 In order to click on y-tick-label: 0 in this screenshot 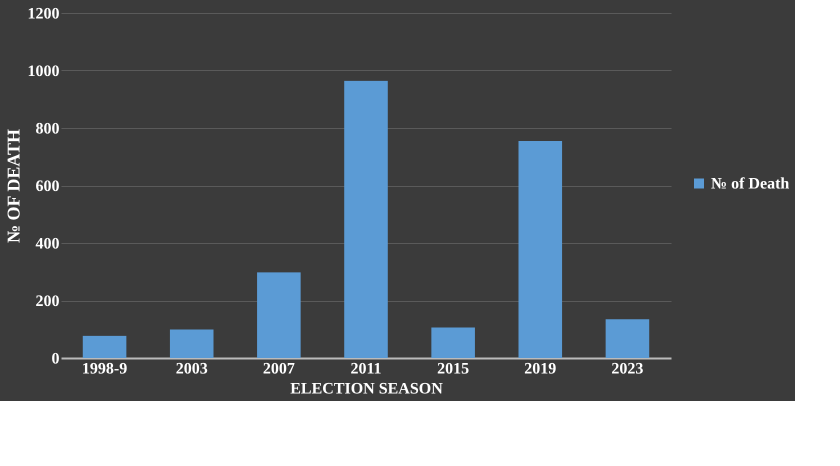, I will do `click(56, 359)`.